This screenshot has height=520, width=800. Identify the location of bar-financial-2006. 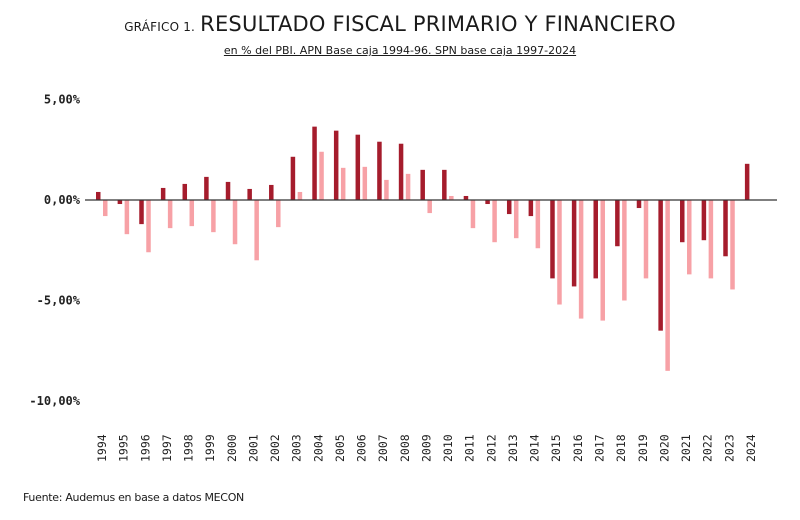
(365, 183).